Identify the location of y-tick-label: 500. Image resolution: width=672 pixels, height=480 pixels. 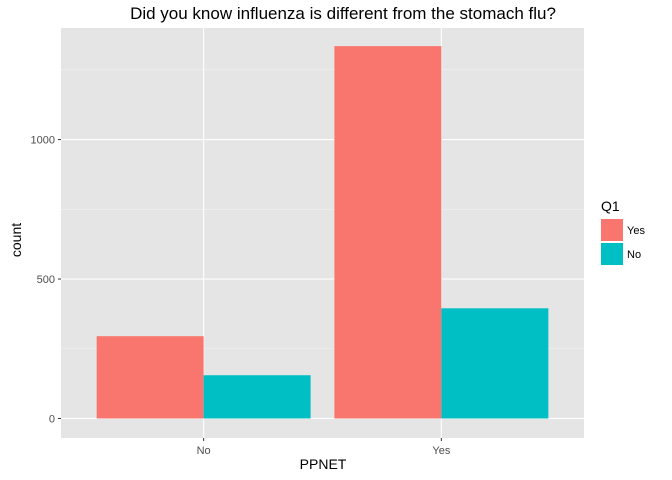
(46, 280).